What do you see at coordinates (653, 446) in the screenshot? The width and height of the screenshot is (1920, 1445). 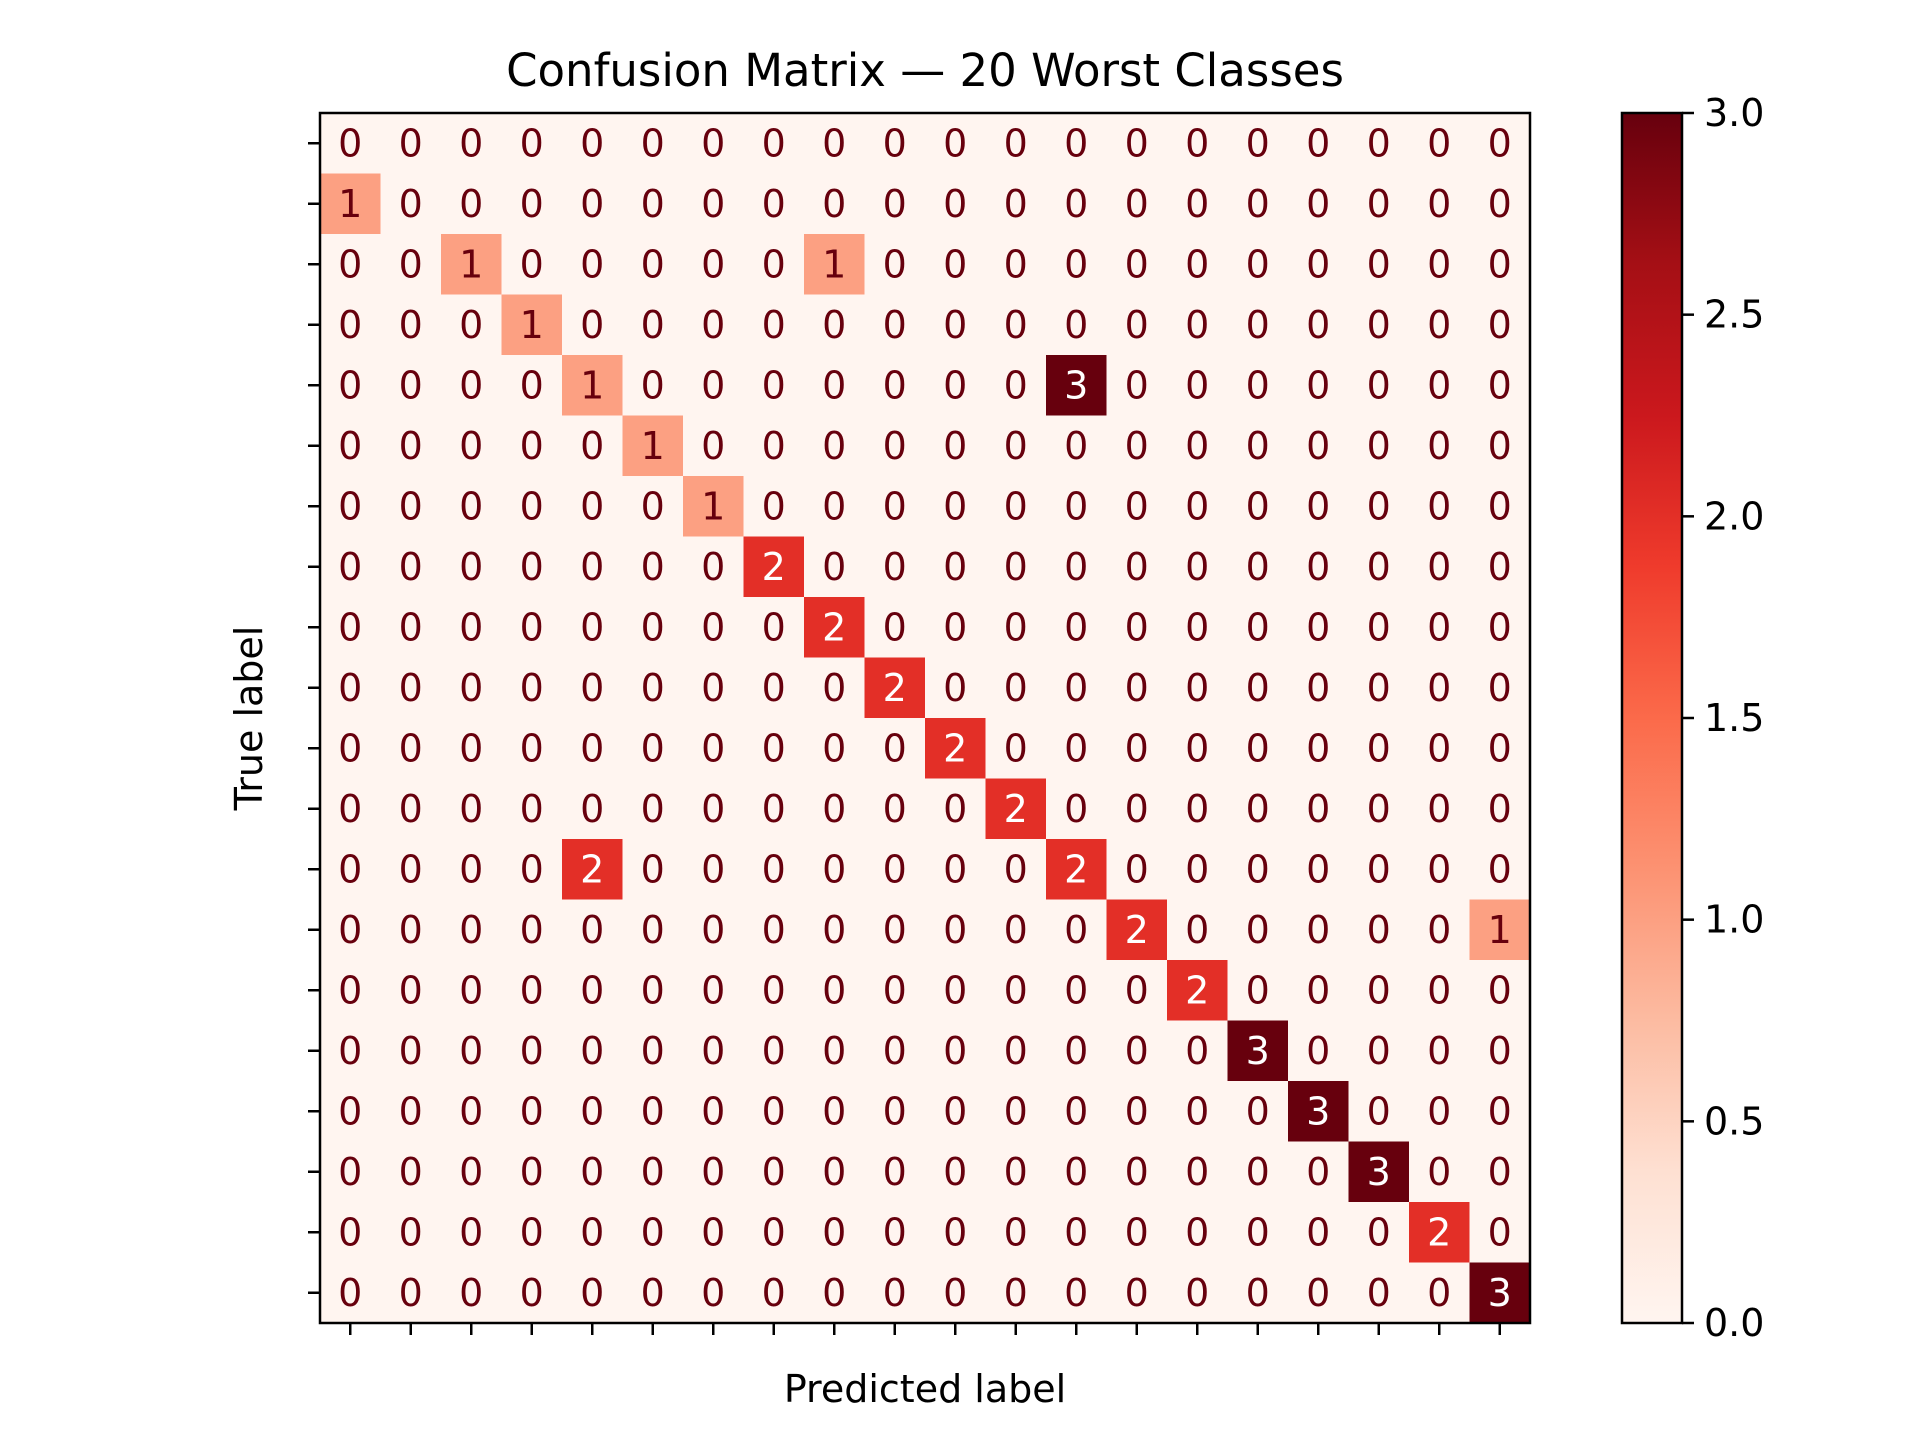 I see `matrix-cell-value: 1` at bounding box center [653, 446].